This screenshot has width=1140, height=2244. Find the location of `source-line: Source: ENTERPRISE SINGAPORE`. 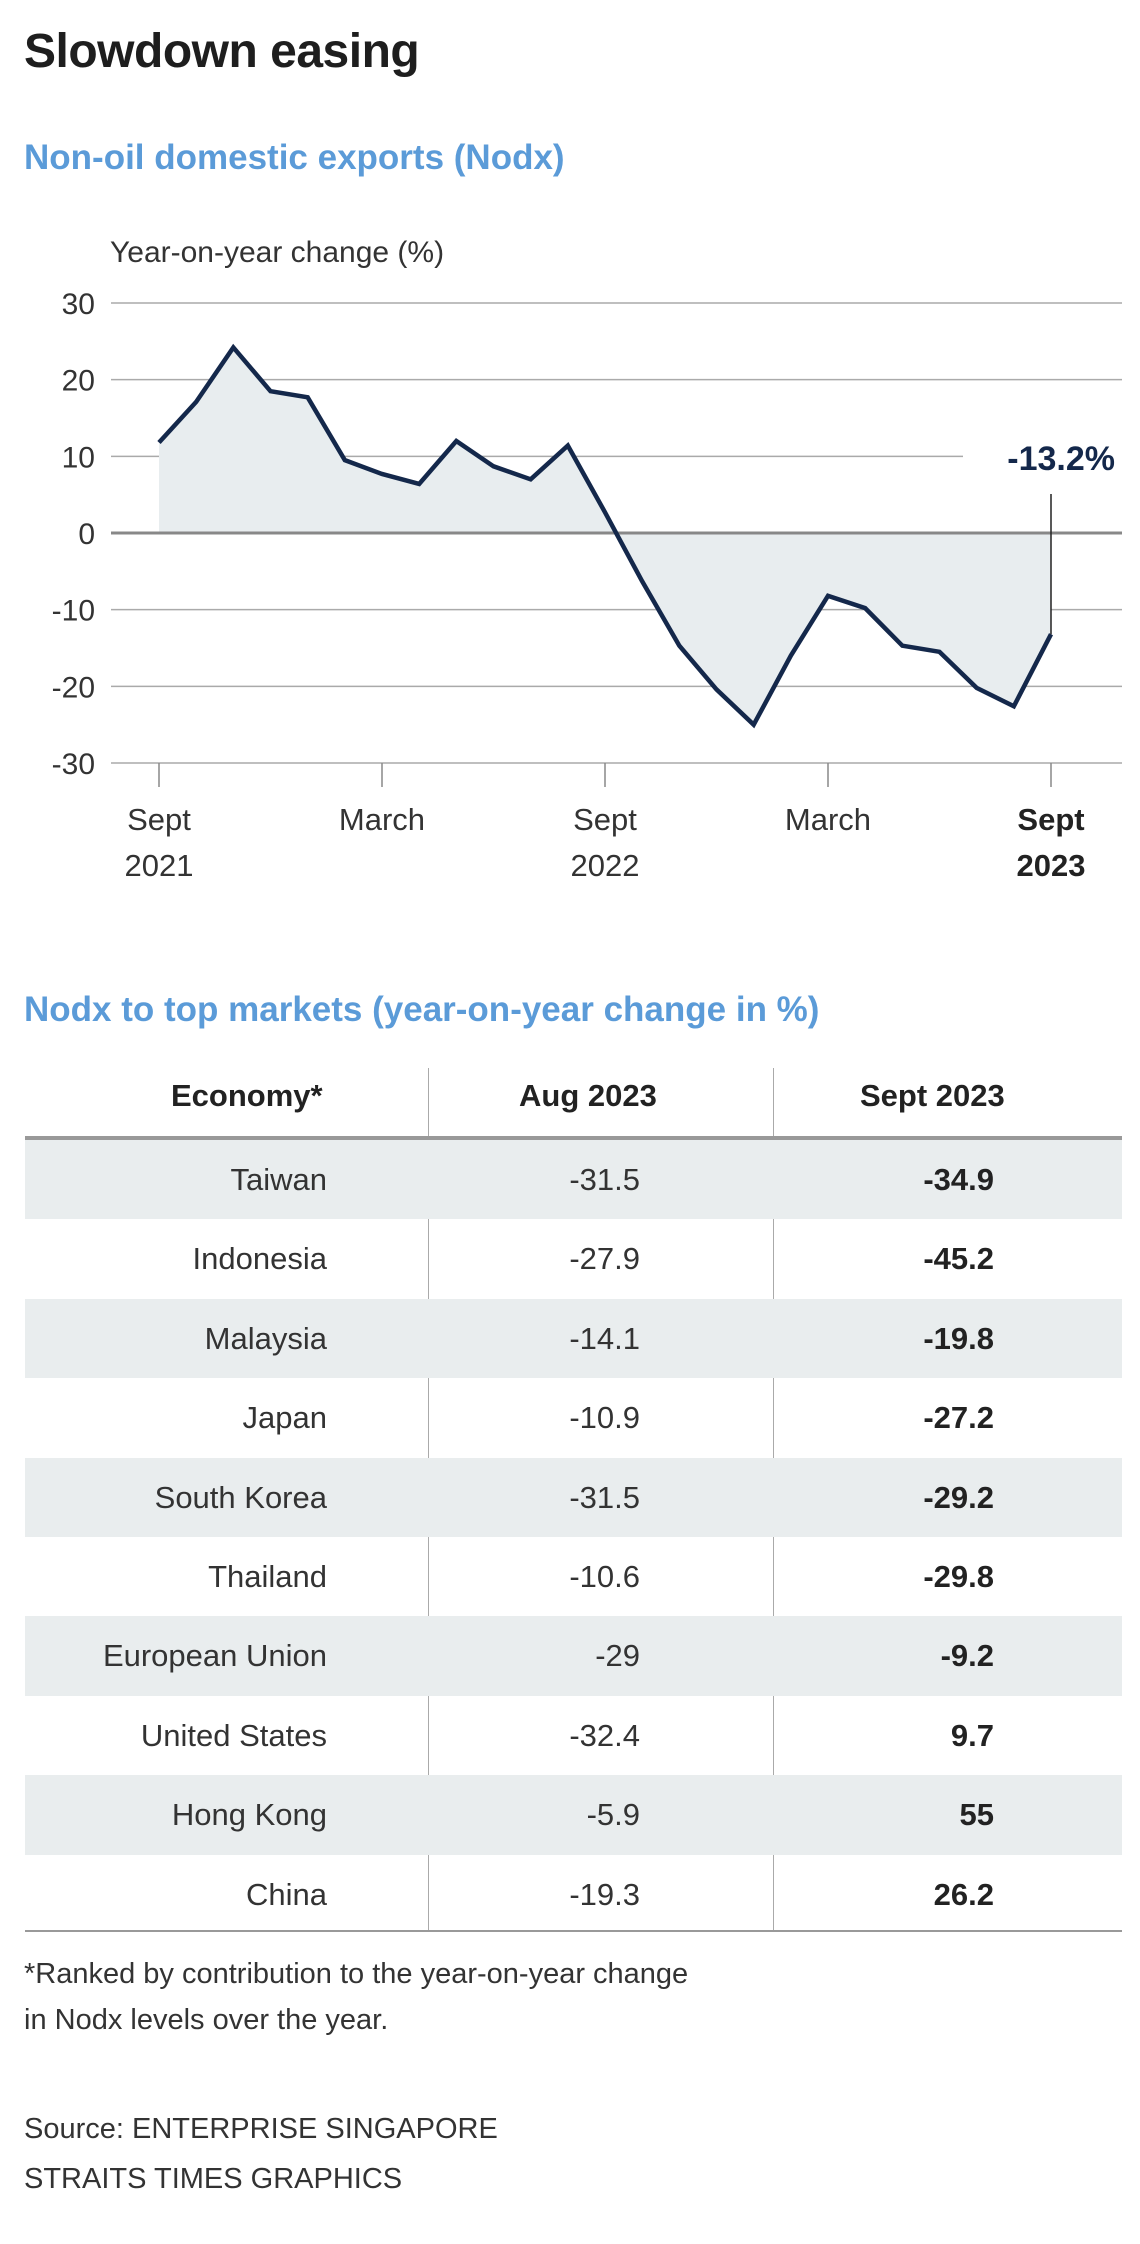

source-line: Source: ENTERPRISE SINGAPORE is located at coordinates (261, 2129).